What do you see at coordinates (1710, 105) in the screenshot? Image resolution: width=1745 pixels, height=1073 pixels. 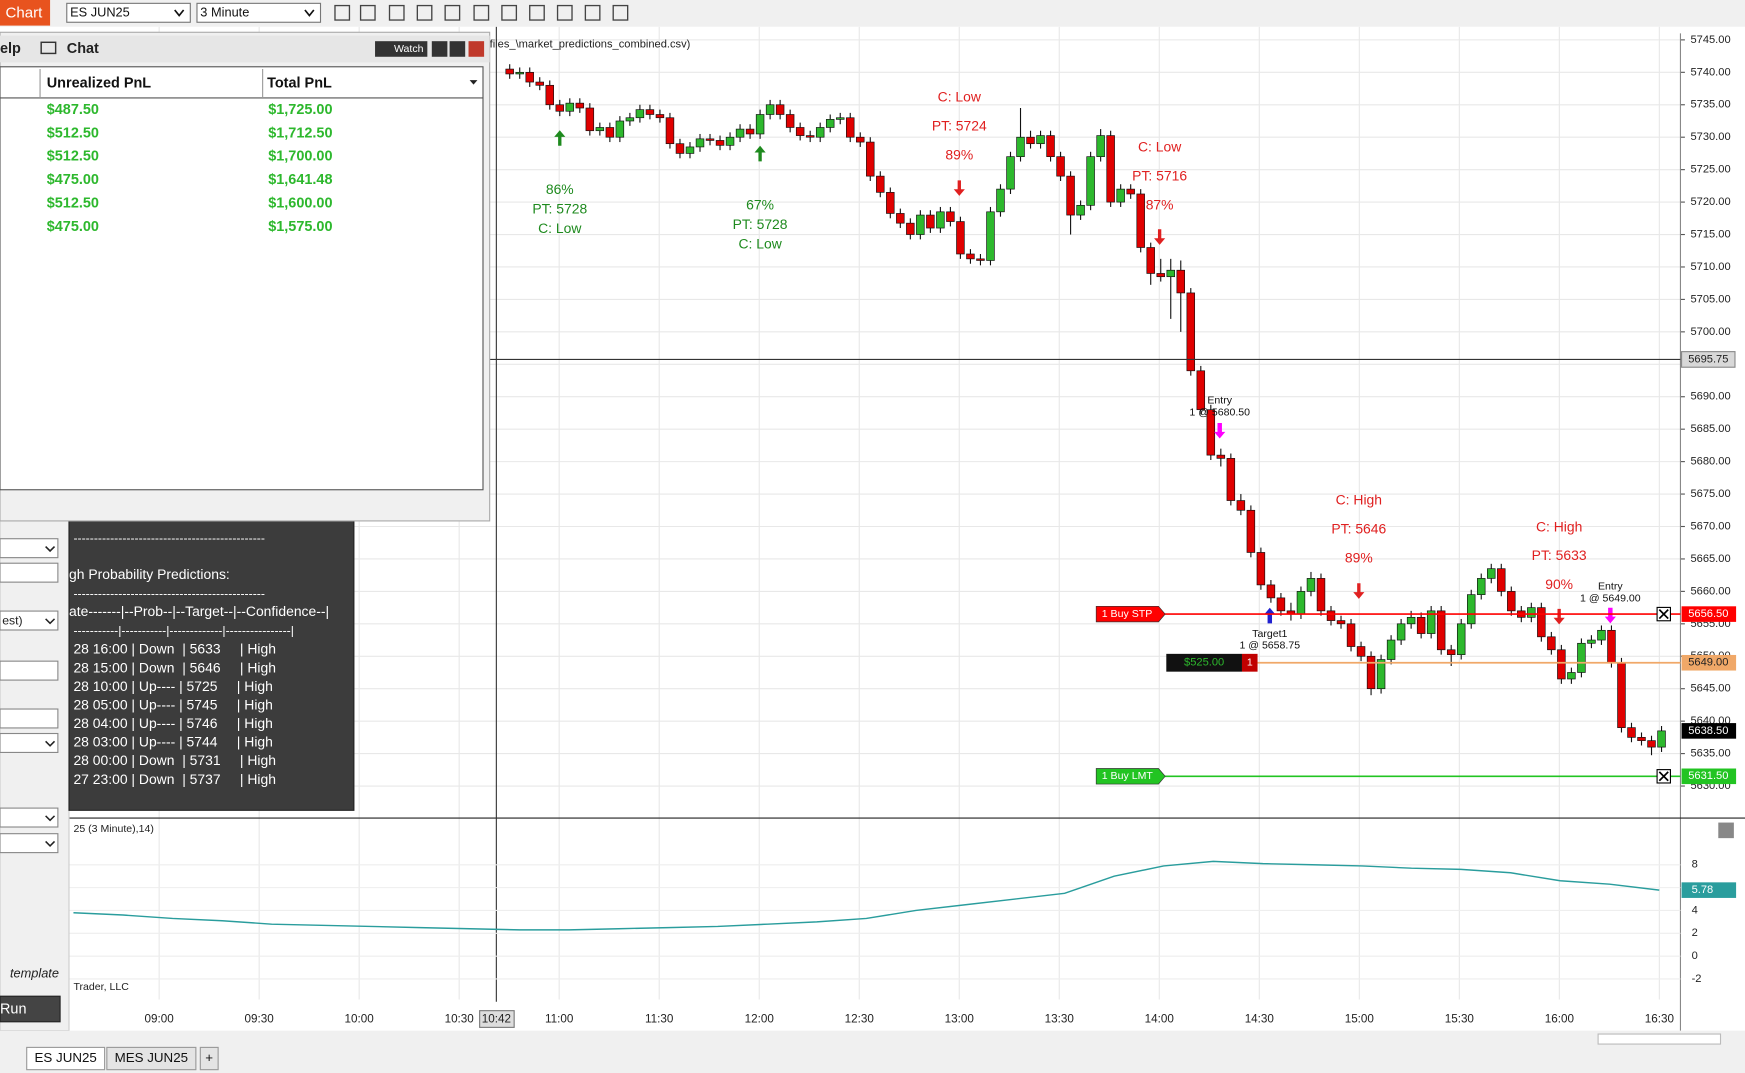 I see `price-tick-label: 5735.00` at bounding box center [1710, 105].